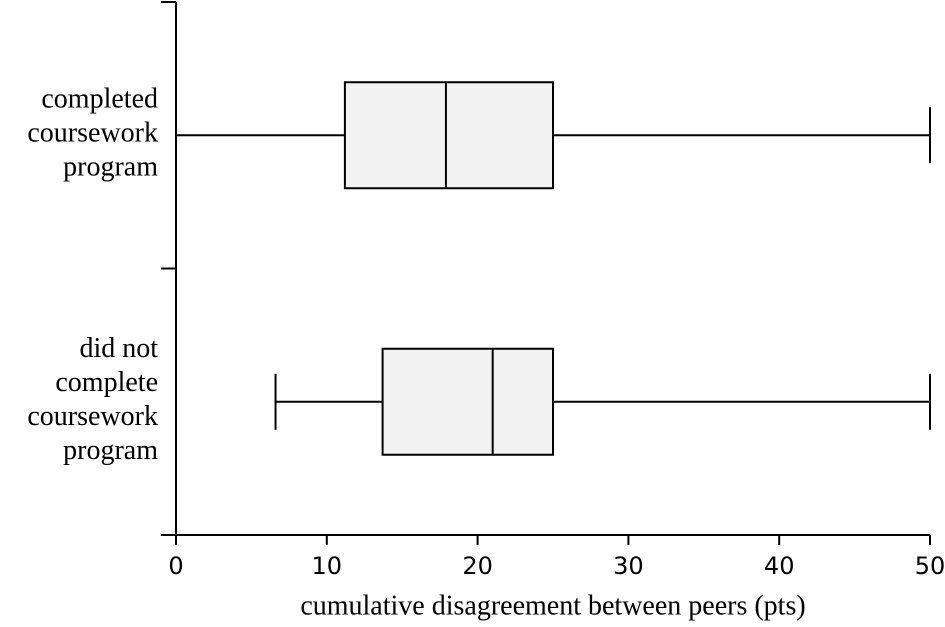 This screenshot has width=945, height=627. I want to click on x-tick-label: 30, so click(628, 566).